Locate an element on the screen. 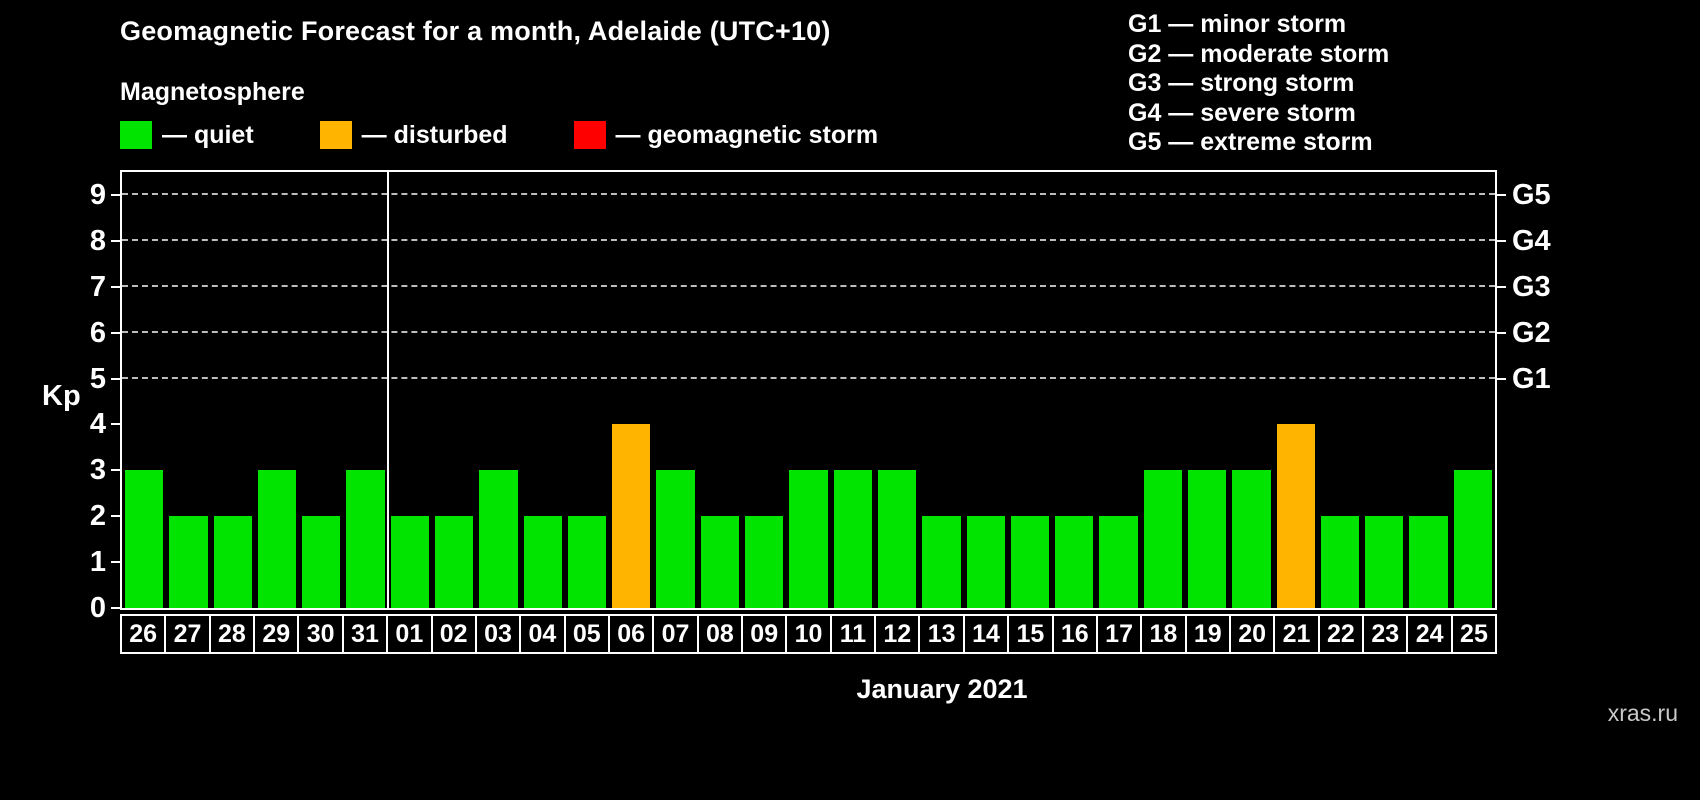 The width and height of the screenshot is (1700, 800). g-tick-label-G3: G3 is located at coordinates (1531, 286).